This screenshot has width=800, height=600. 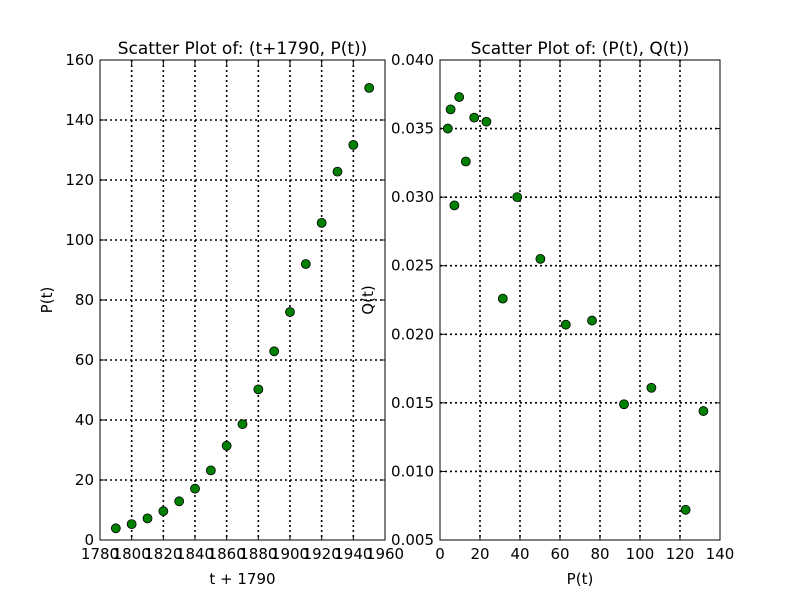 What do you see at coordinates (385, 554) in the screenshot?
I see `x-tick-label: 1960` at bounding box center [385, 554].